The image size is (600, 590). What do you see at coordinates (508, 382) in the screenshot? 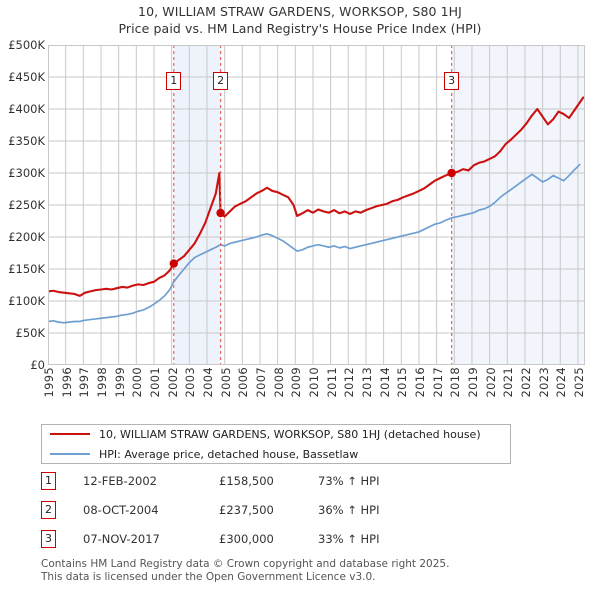
I see `x-tick-label-2021: 2021` at bounding box center [508, 382].